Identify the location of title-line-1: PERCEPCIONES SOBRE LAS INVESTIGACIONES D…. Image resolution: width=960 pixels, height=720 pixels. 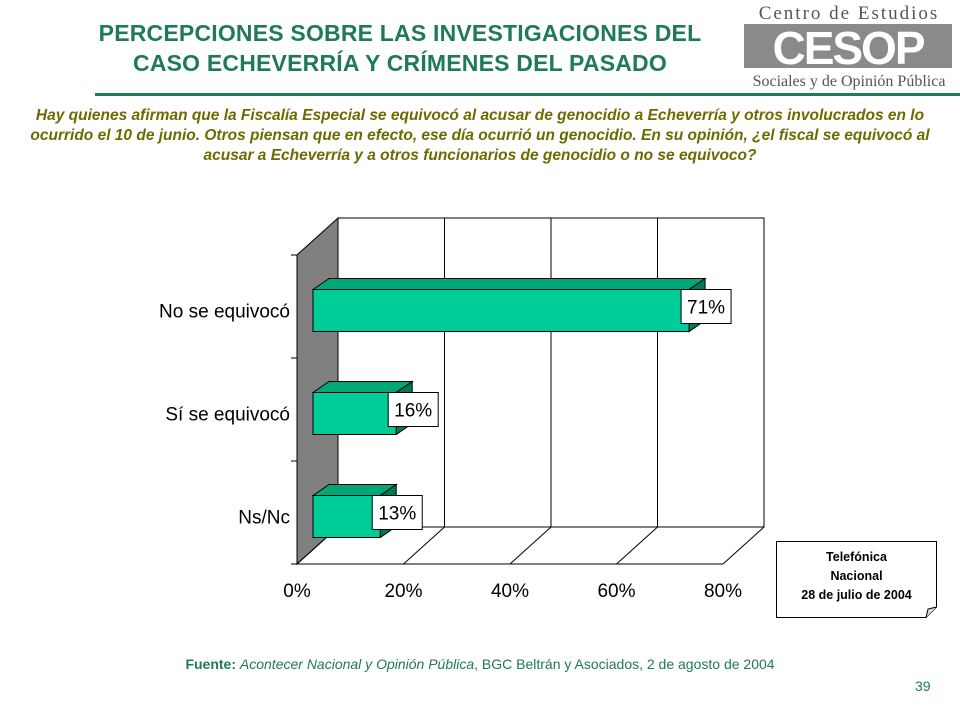
(400, 33).